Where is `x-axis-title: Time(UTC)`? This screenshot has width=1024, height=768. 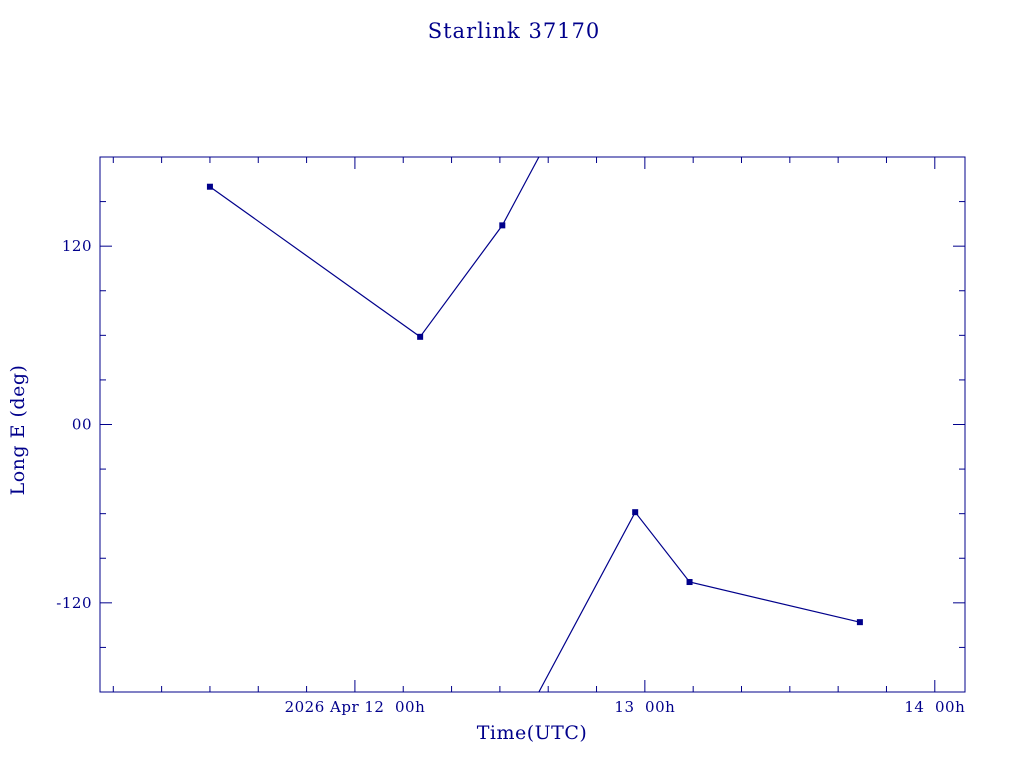 x-axis-title: Time(UTC) is located at coordinates (532, 733).